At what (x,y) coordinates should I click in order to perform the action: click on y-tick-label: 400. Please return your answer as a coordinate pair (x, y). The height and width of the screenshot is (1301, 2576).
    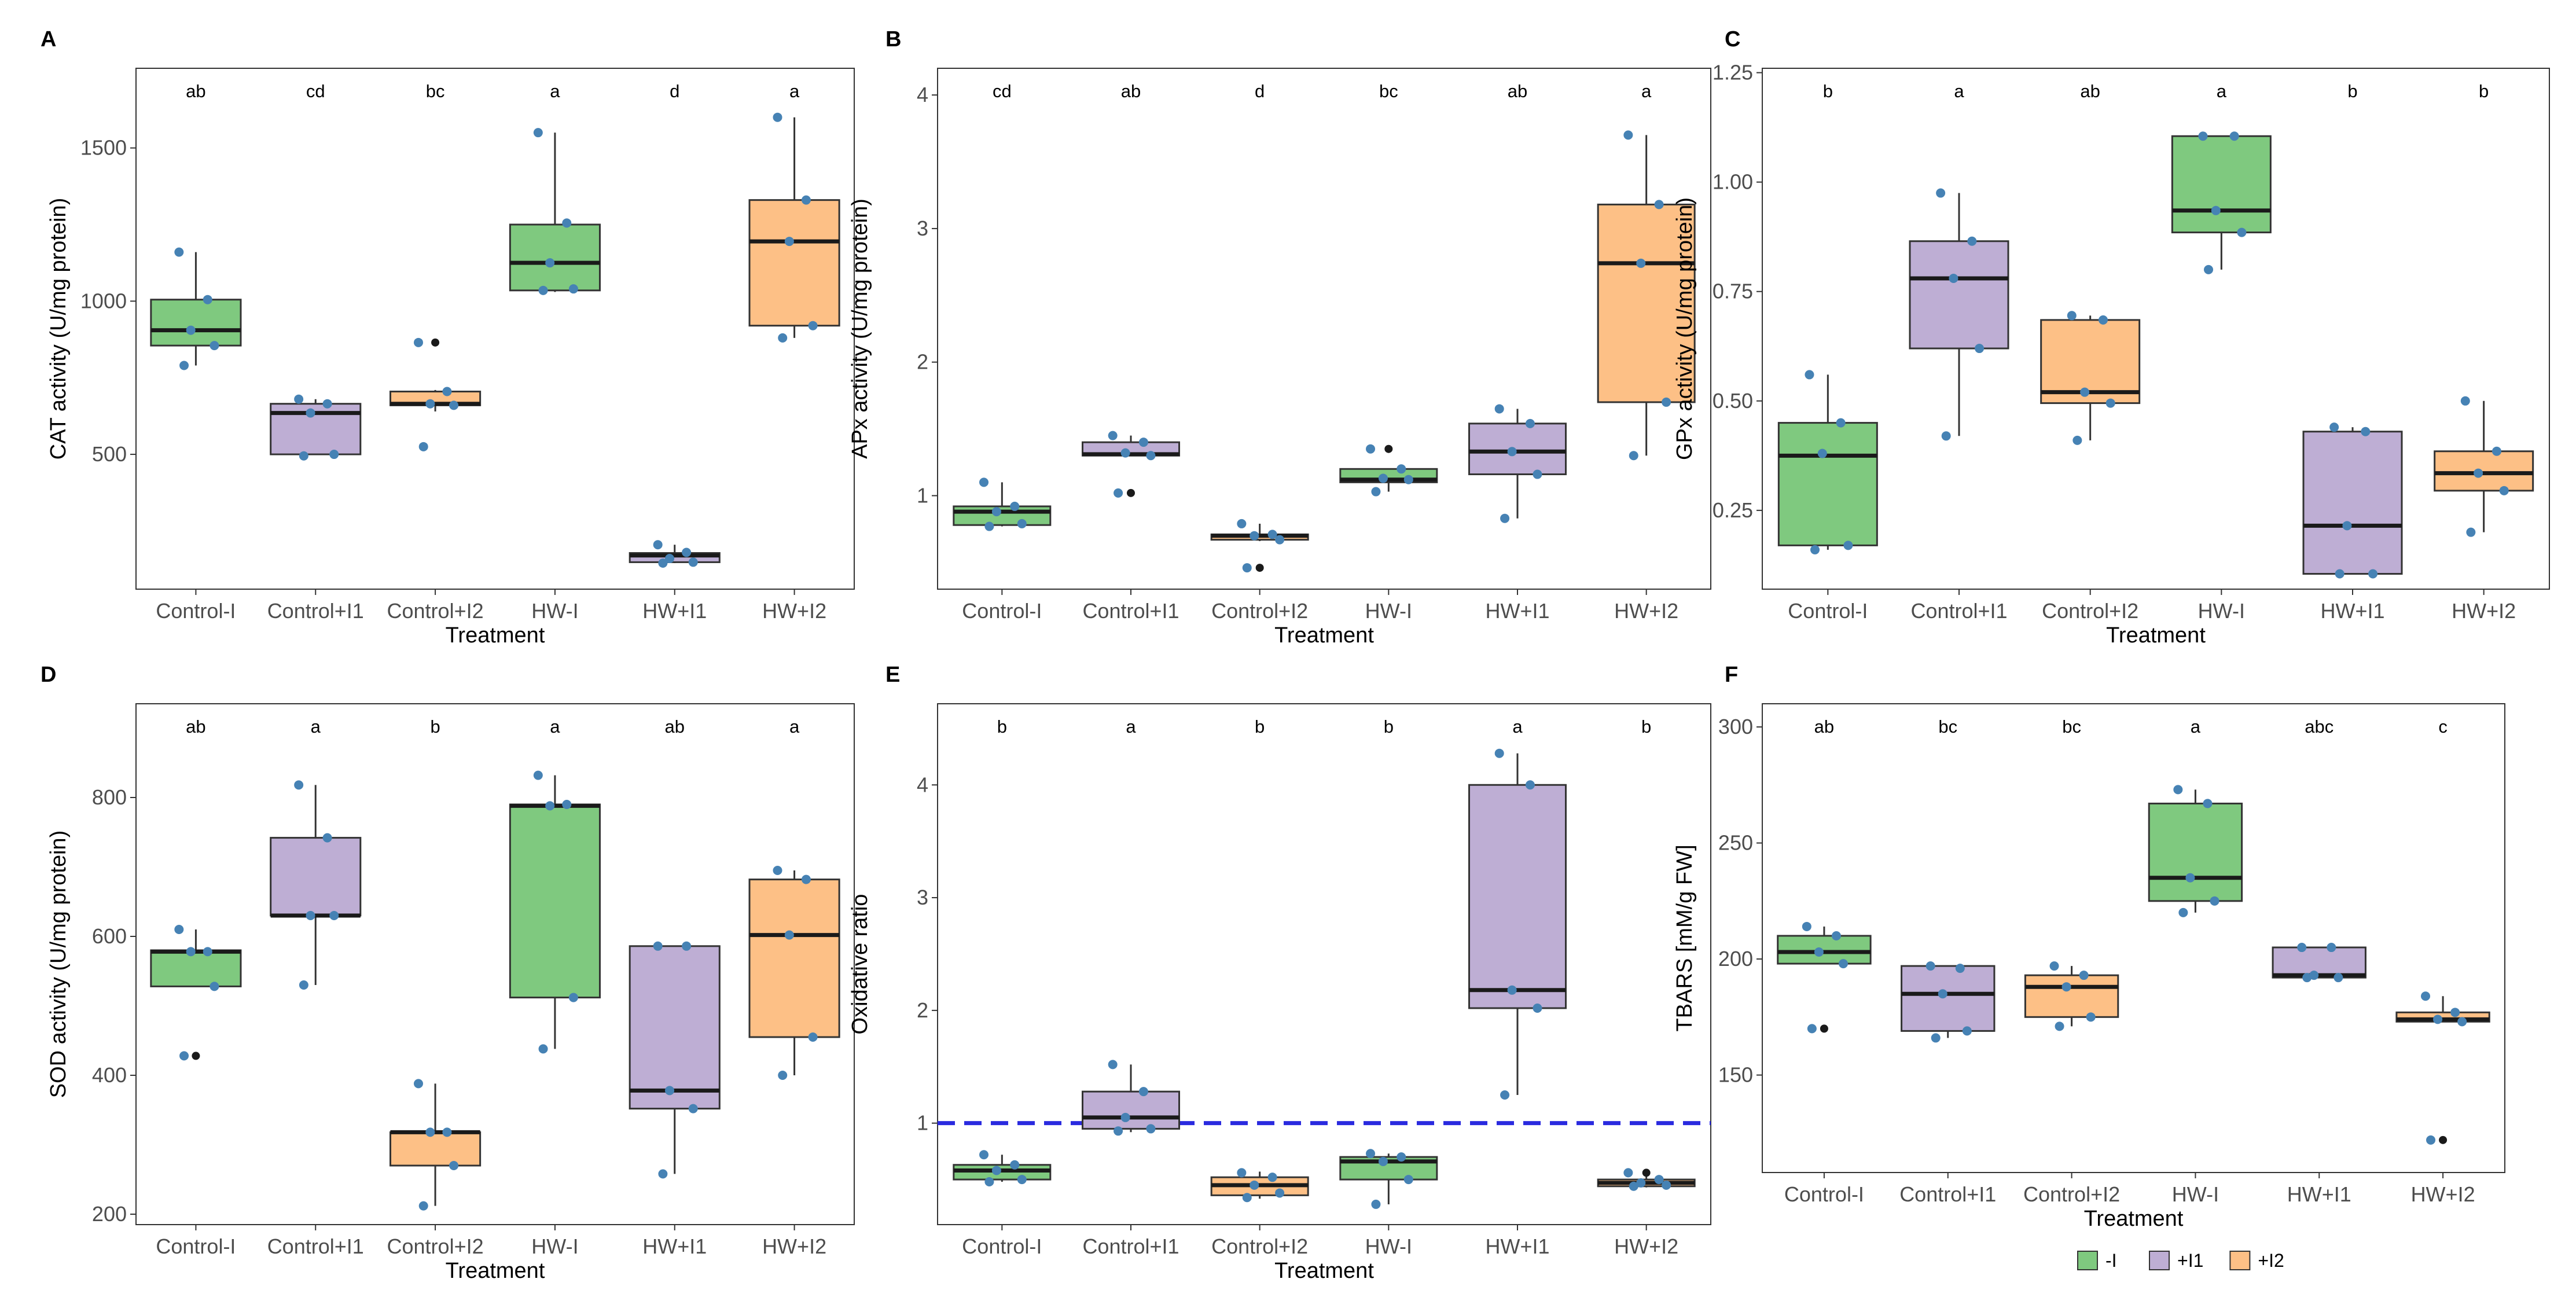
    Looking at the image, I should click on (110, 1075).